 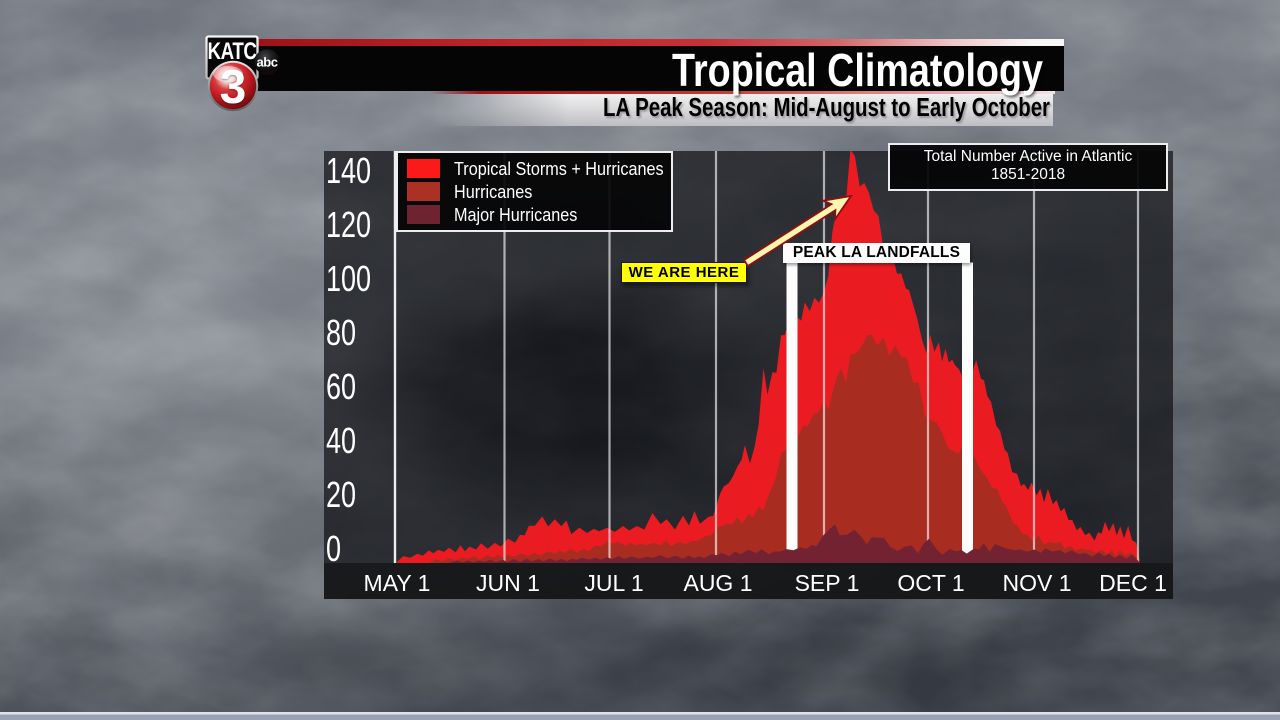 I want to click on svg-text: abc, so click(x=267, y=62).